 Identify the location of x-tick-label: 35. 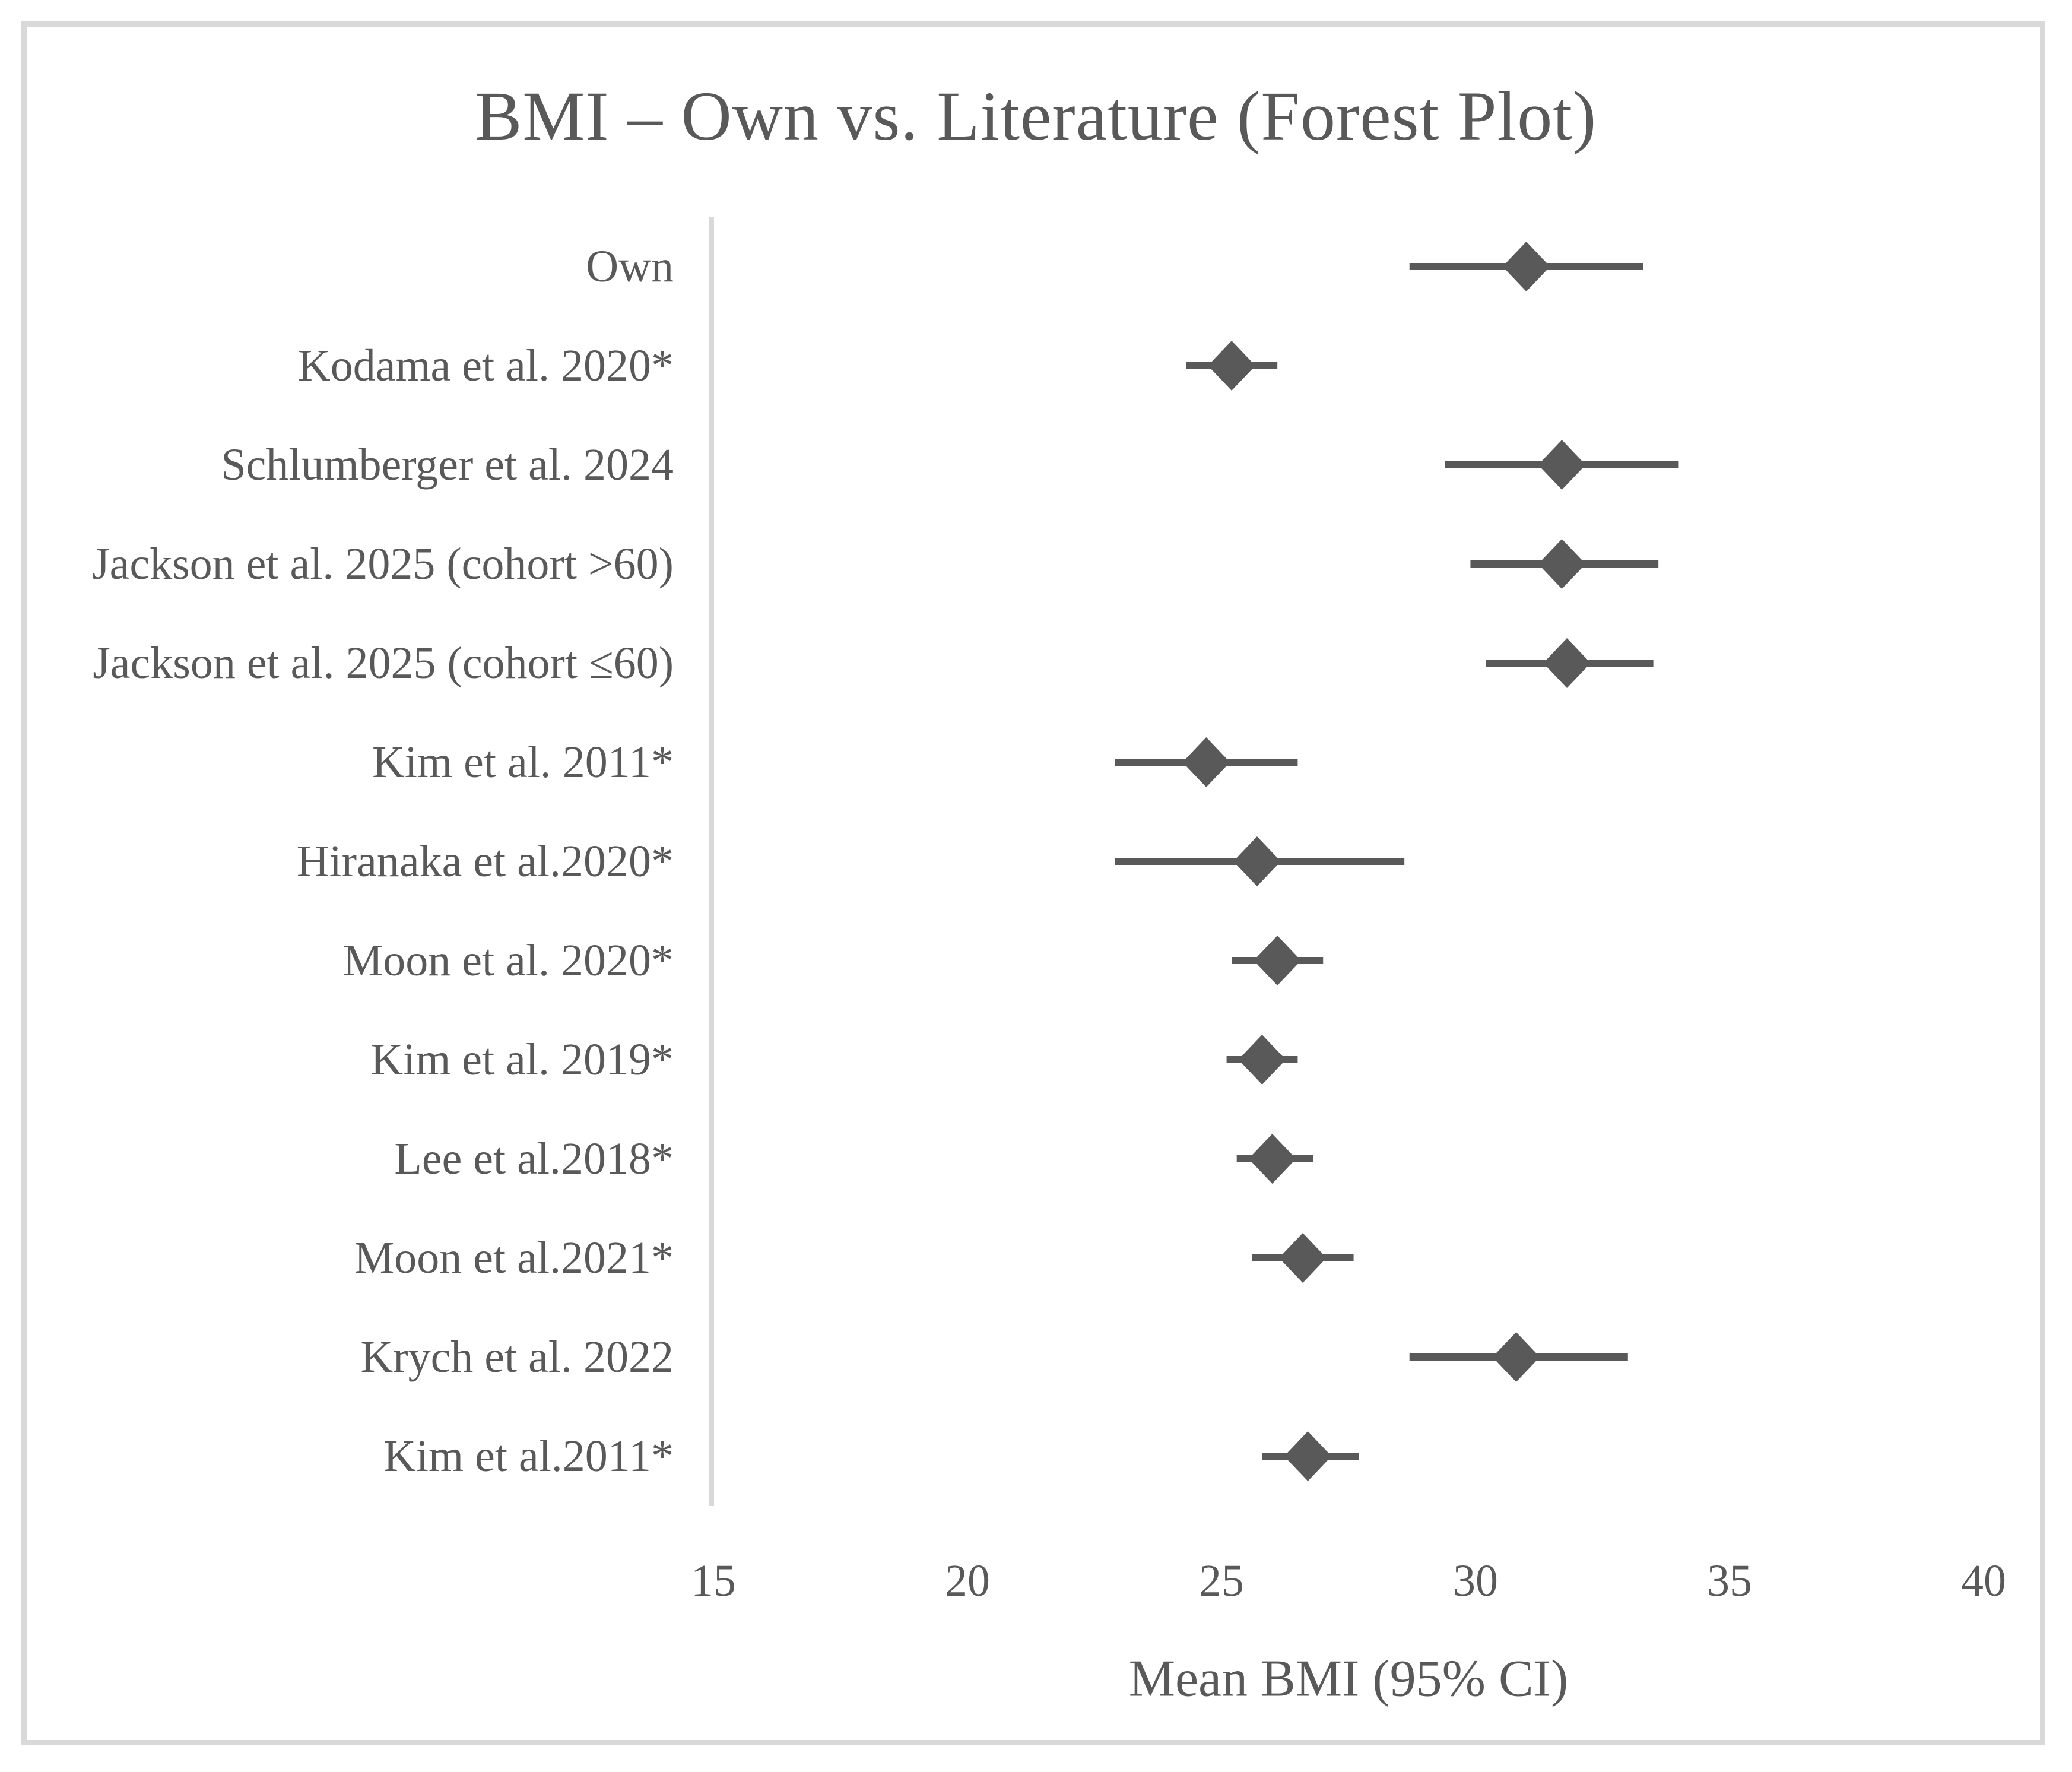
(1729, 1581).